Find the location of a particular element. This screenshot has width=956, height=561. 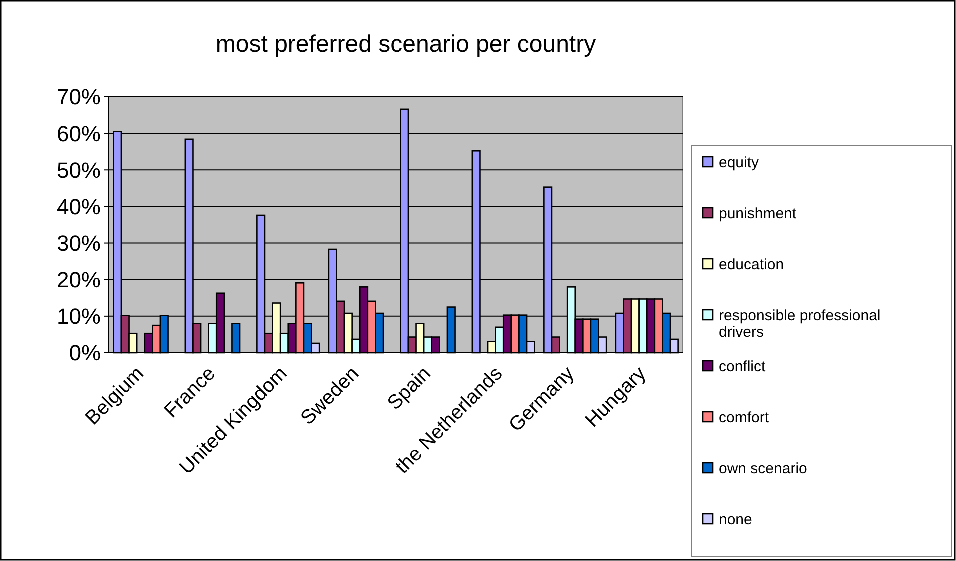

y-tick-label: 20% is located at coordinates (78, 280).